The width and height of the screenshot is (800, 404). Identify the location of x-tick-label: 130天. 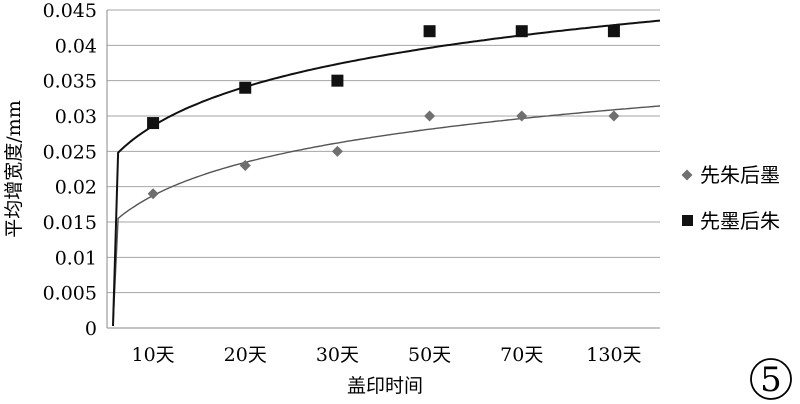
(613, 355).